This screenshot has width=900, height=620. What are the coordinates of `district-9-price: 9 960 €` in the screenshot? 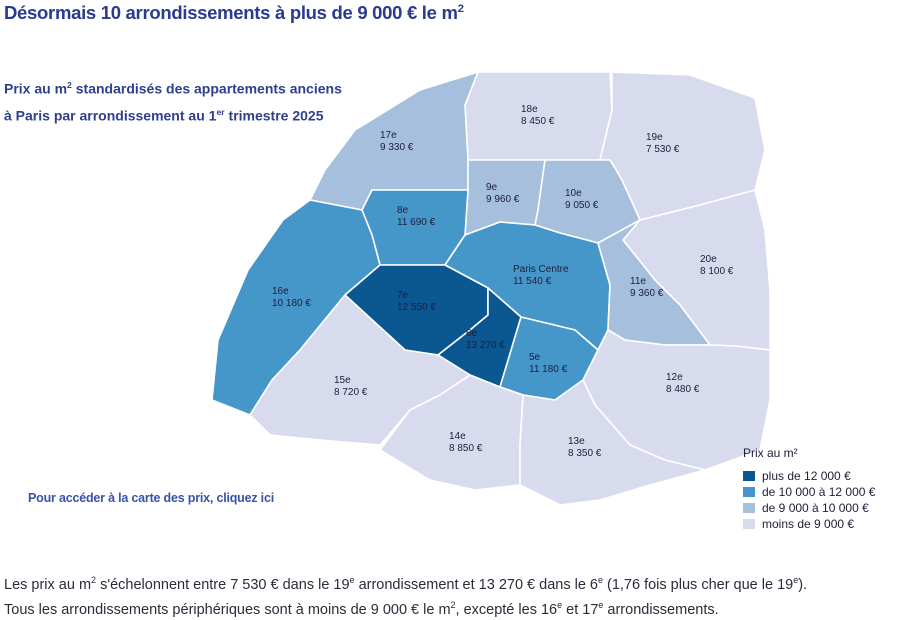 It's located at (503, 199).